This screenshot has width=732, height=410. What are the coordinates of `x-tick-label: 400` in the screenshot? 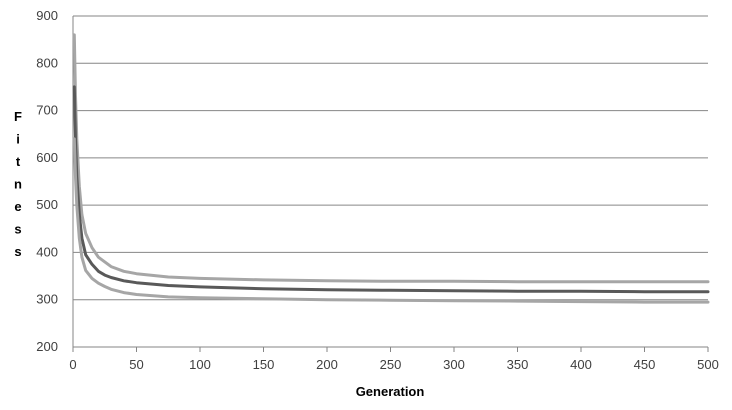 It's located at (581, 364).